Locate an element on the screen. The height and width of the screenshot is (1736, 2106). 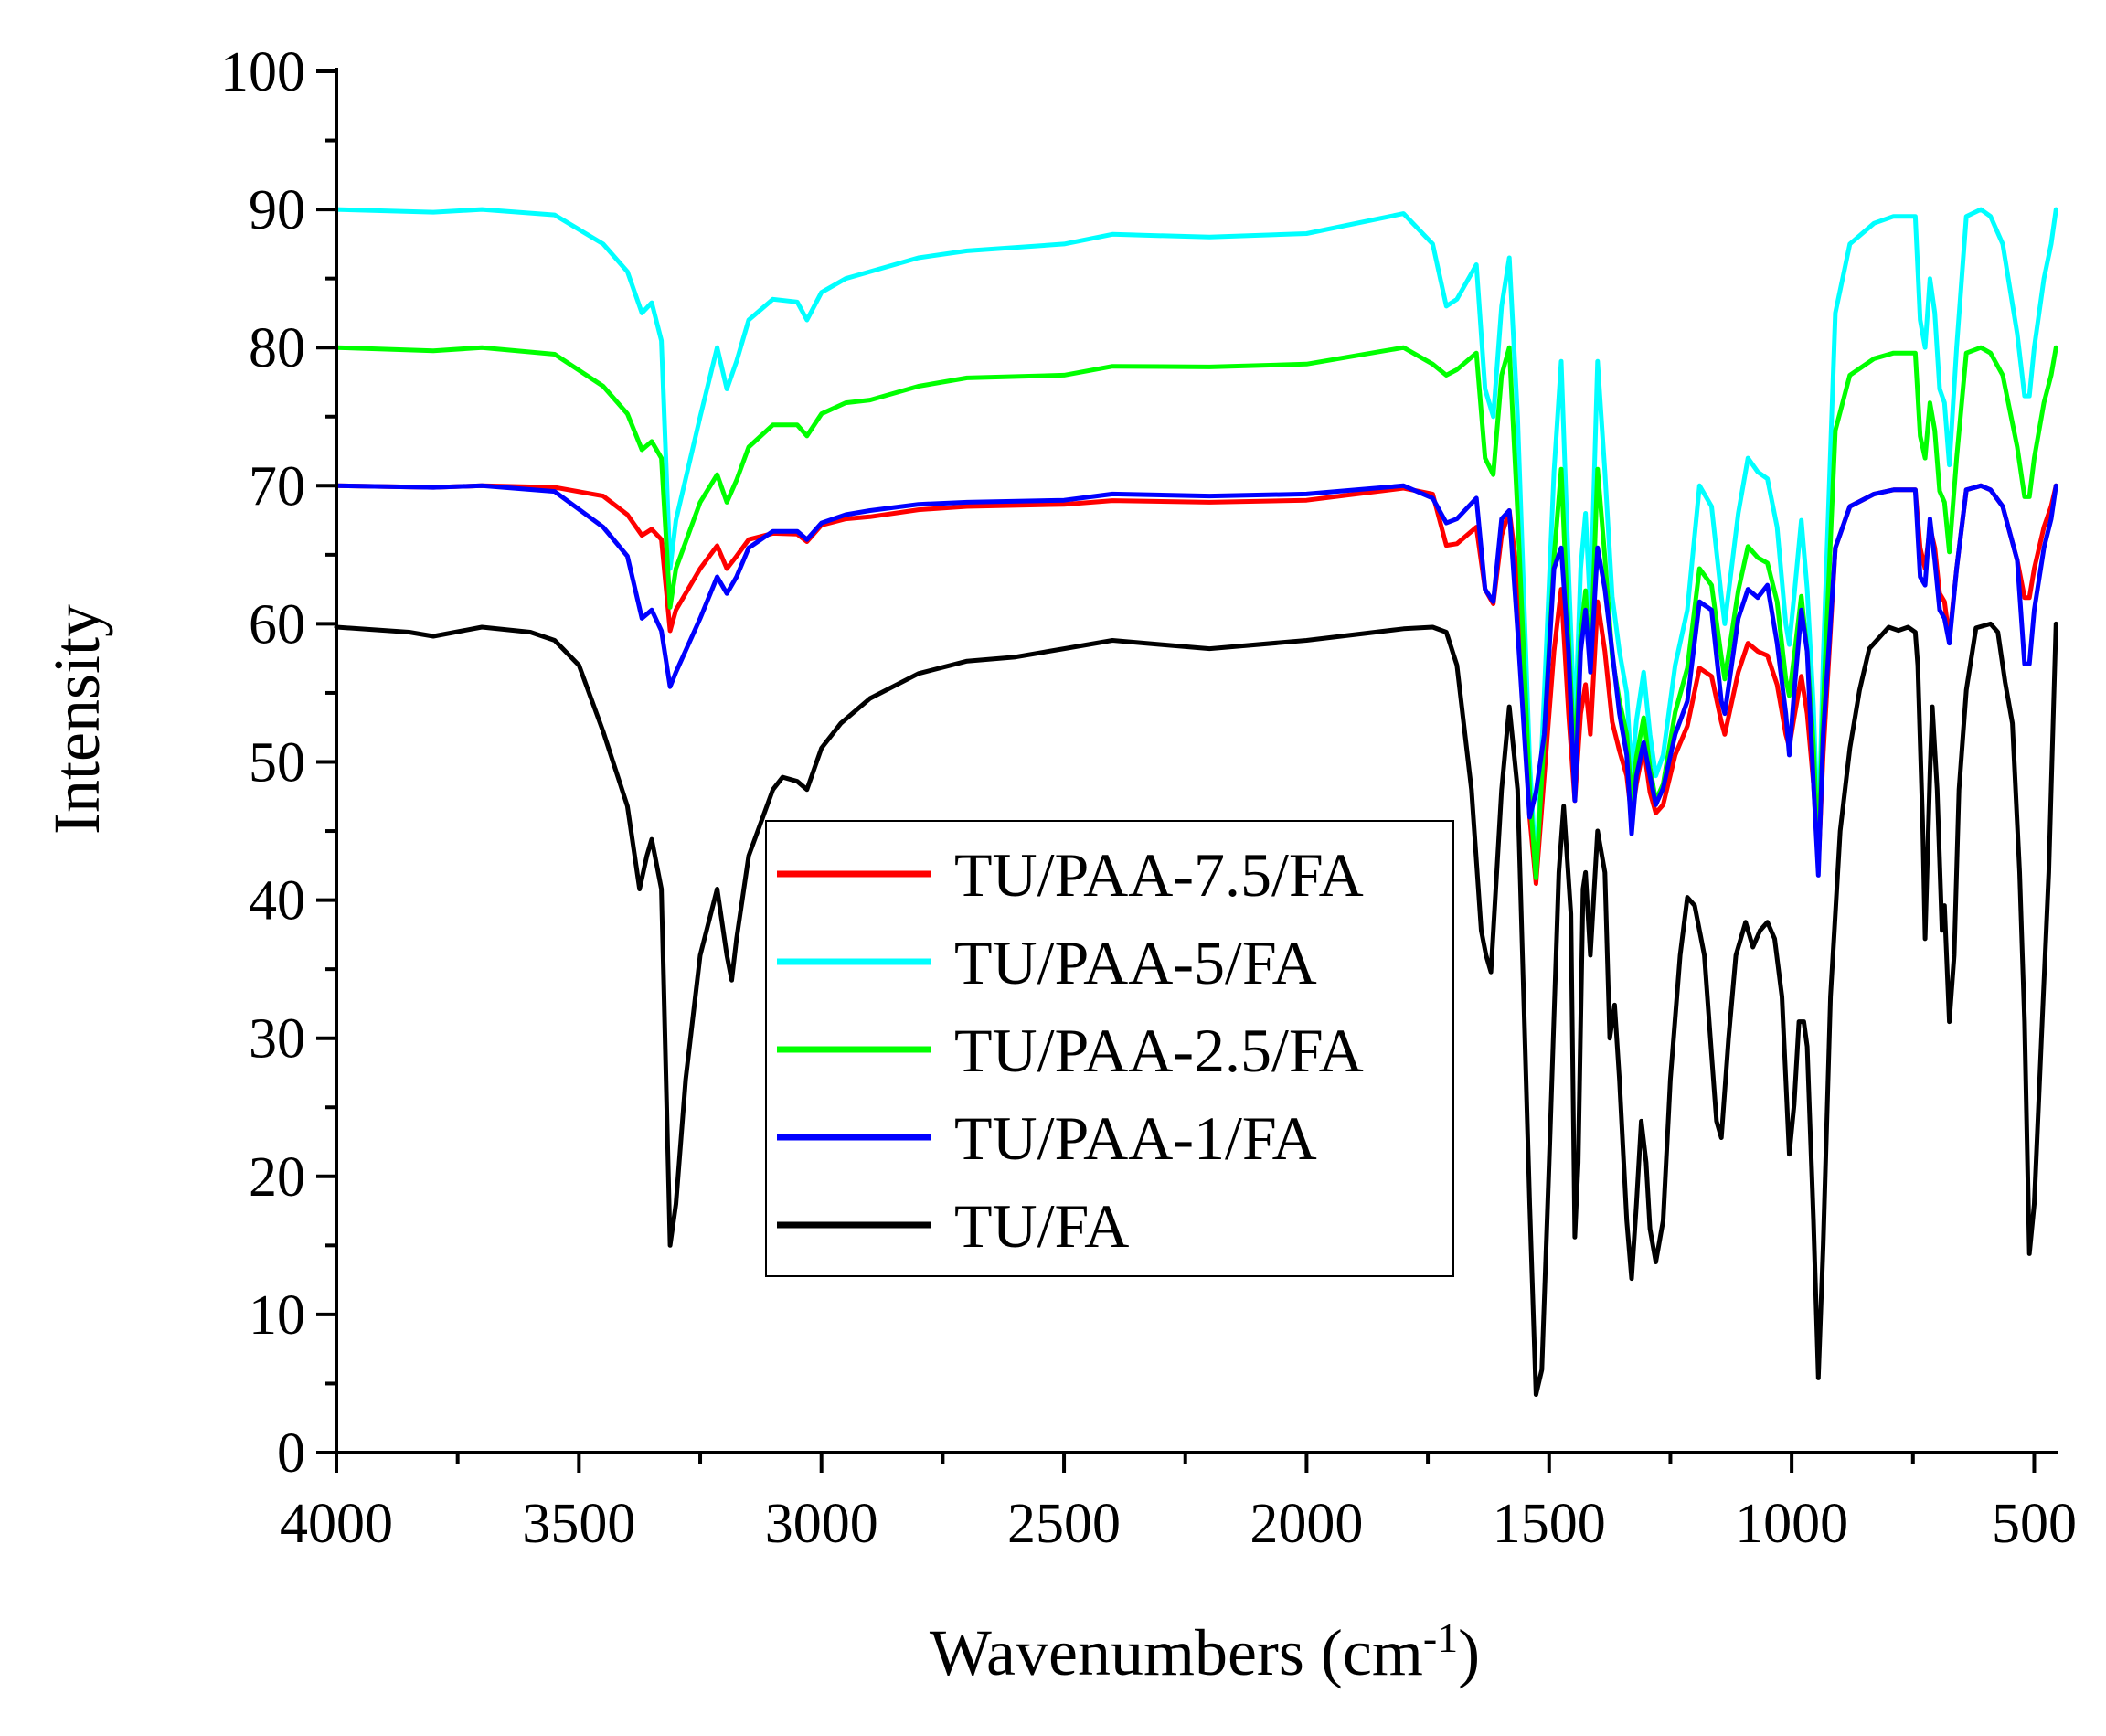
legend-label-1: TU/PAA-5/FA is located at coordinates (1136, 963).